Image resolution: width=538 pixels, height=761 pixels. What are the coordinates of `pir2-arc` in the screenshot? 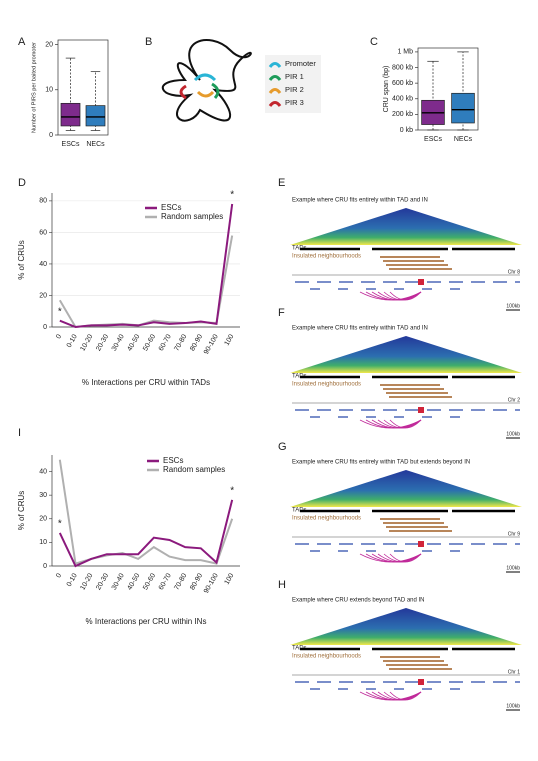 It's located at (205, 94).